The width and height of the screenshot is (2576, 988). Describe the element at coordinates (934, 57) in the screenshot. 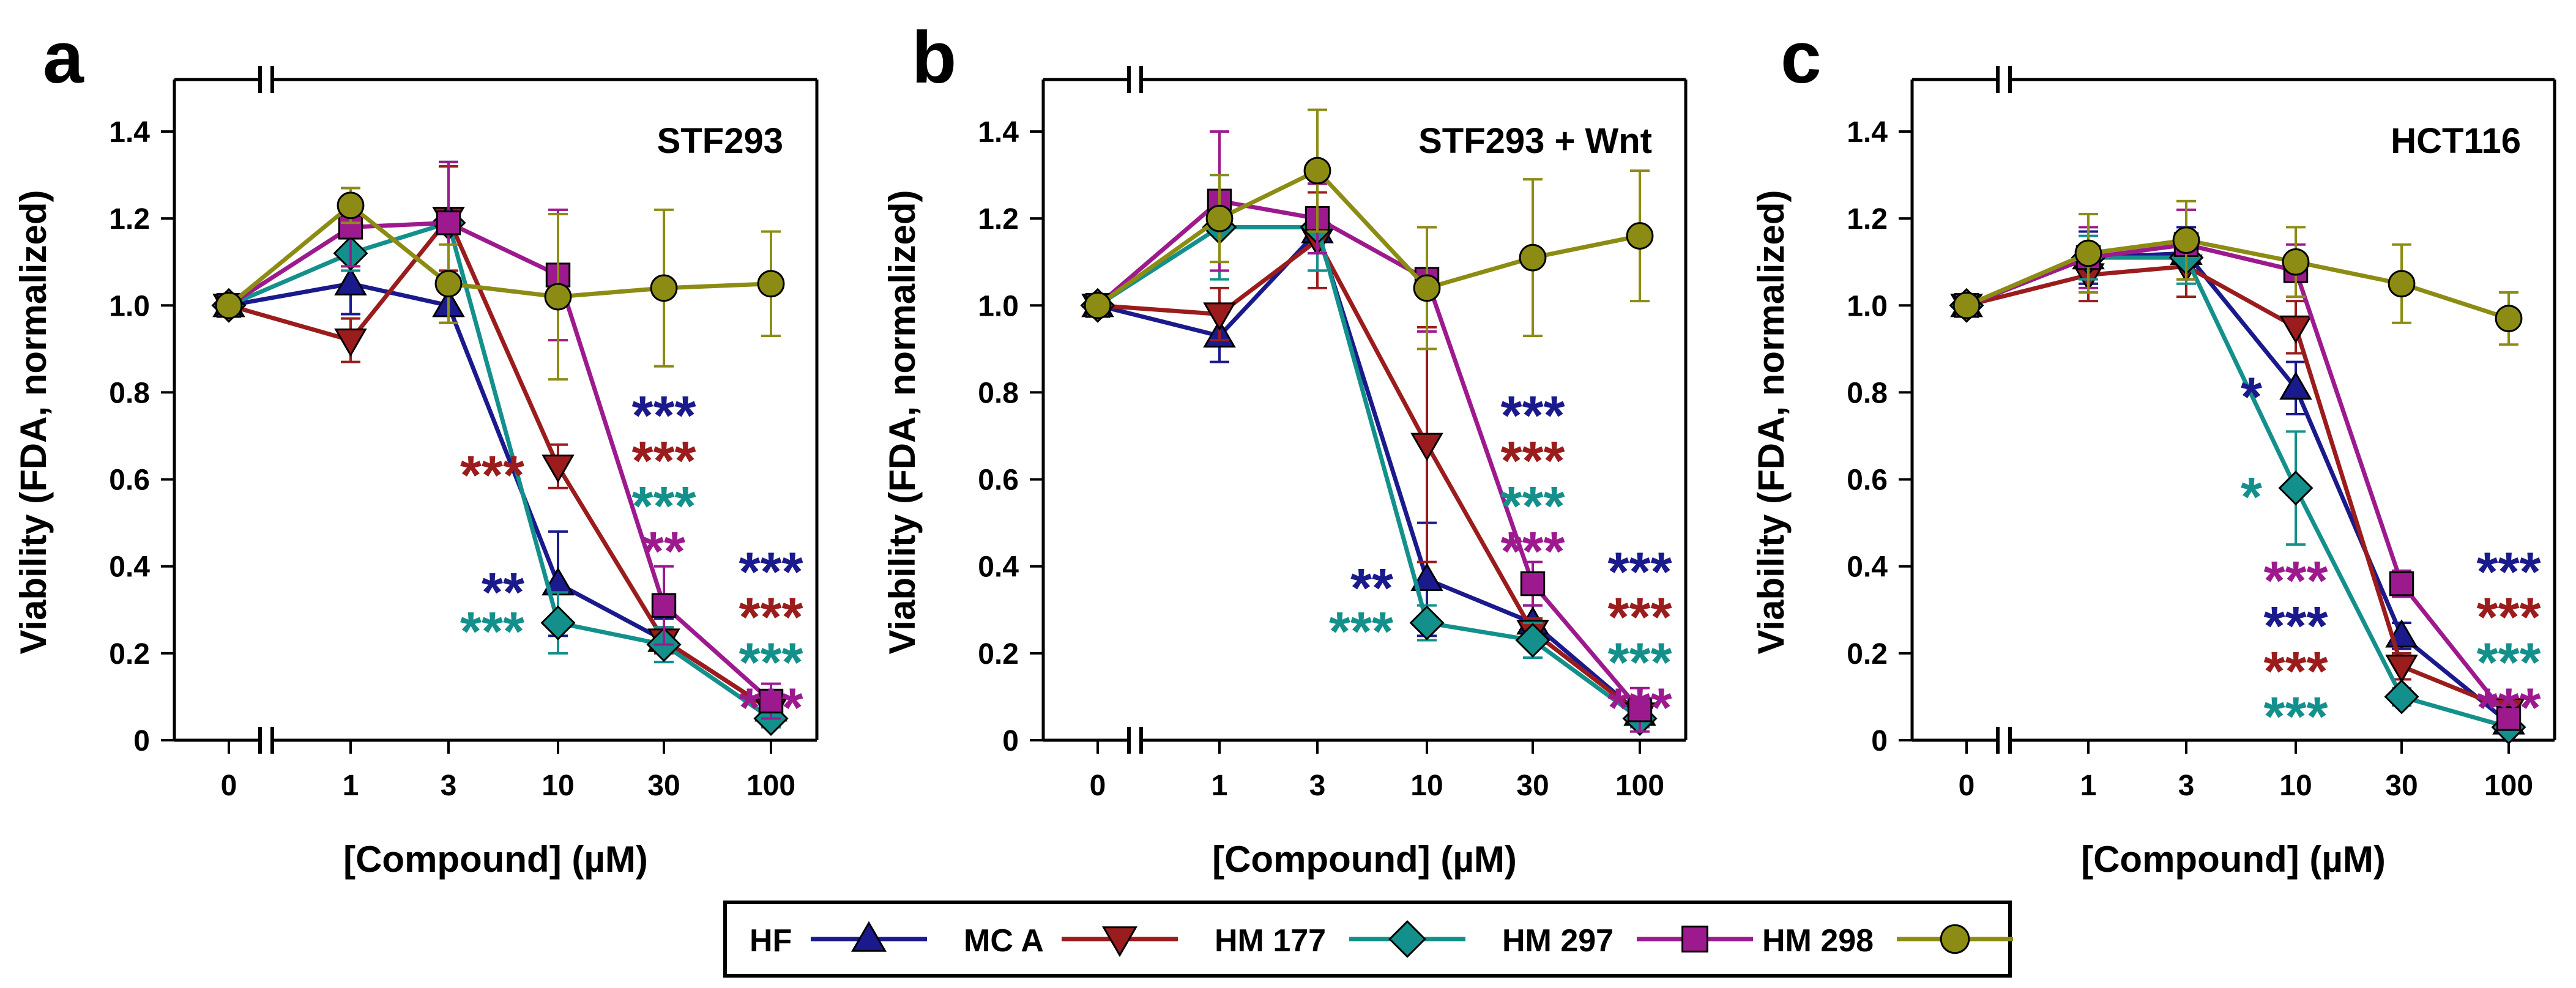

I see `panel-letter: b` at that location.